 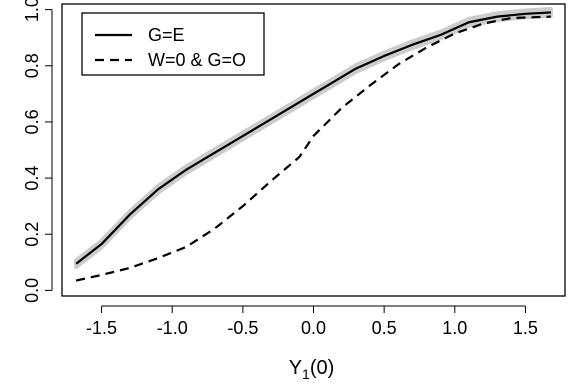 What do you see at coordinates (32, 11) in the screenshot?
I see `y-tick-label: 1.0` at bounding box center [32, 11].